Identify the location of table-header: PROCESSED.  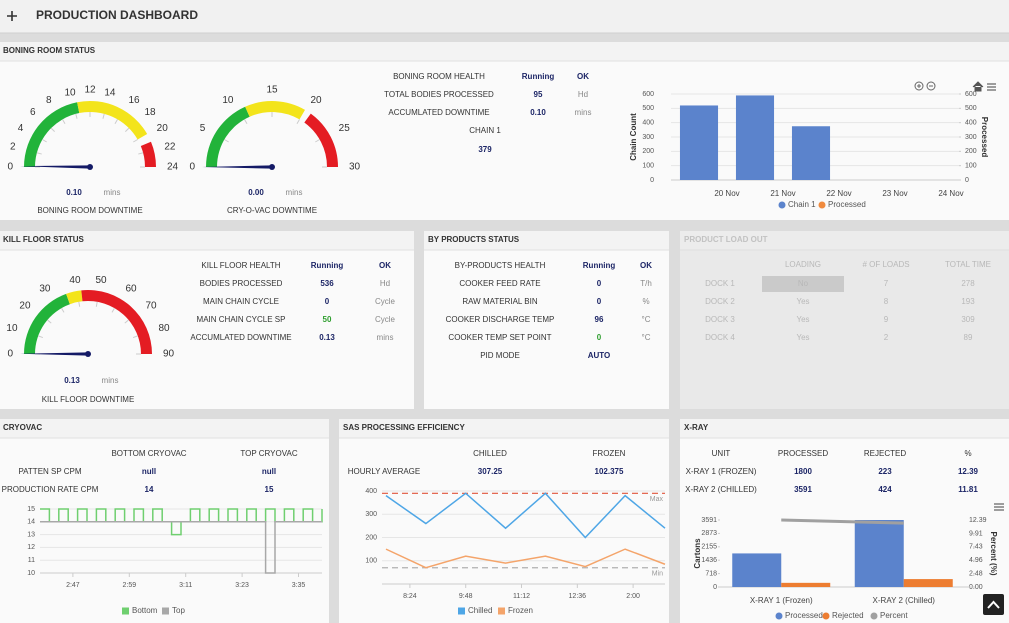
(803, 453).